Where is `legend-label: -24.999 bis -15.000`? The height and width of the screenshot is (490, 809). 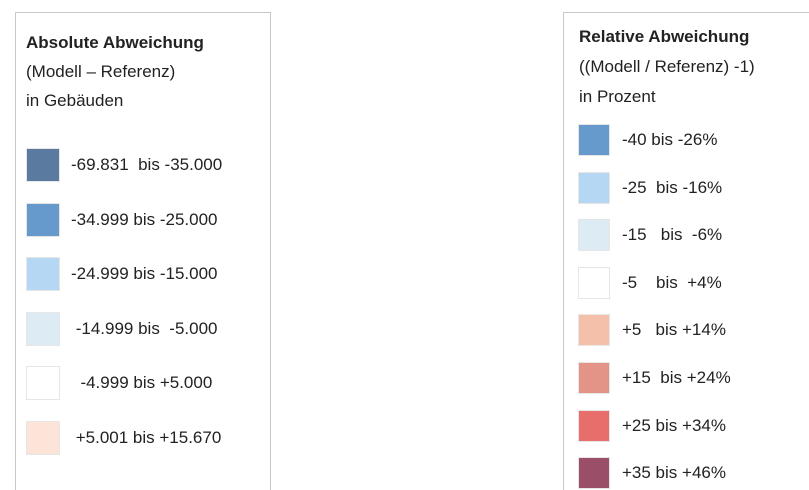
legend-label: -24.999 bis -15.000 is located at coordinates (144, 274).